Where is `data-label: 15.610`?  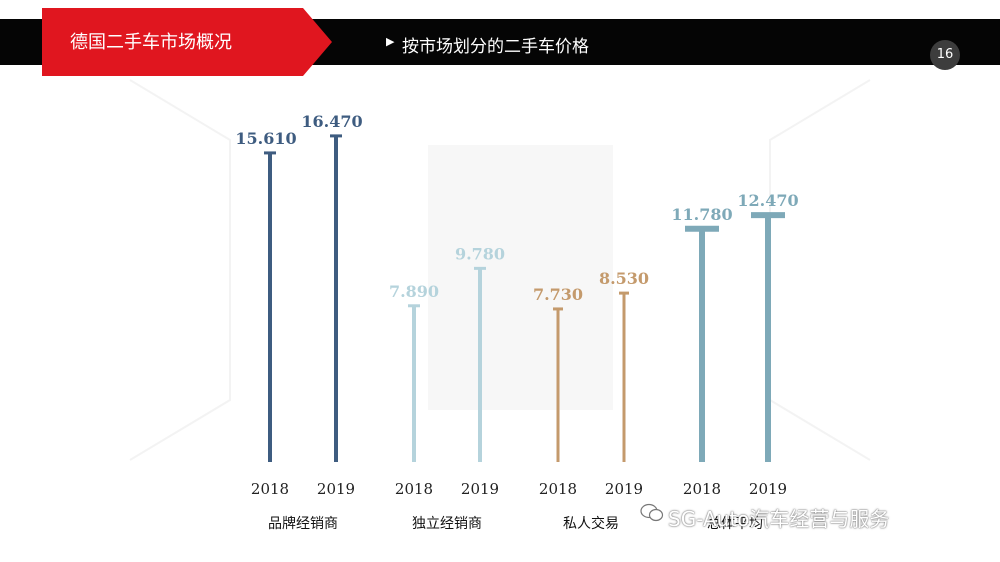 data-label: 15.610 is located at coordinates (265, 138).